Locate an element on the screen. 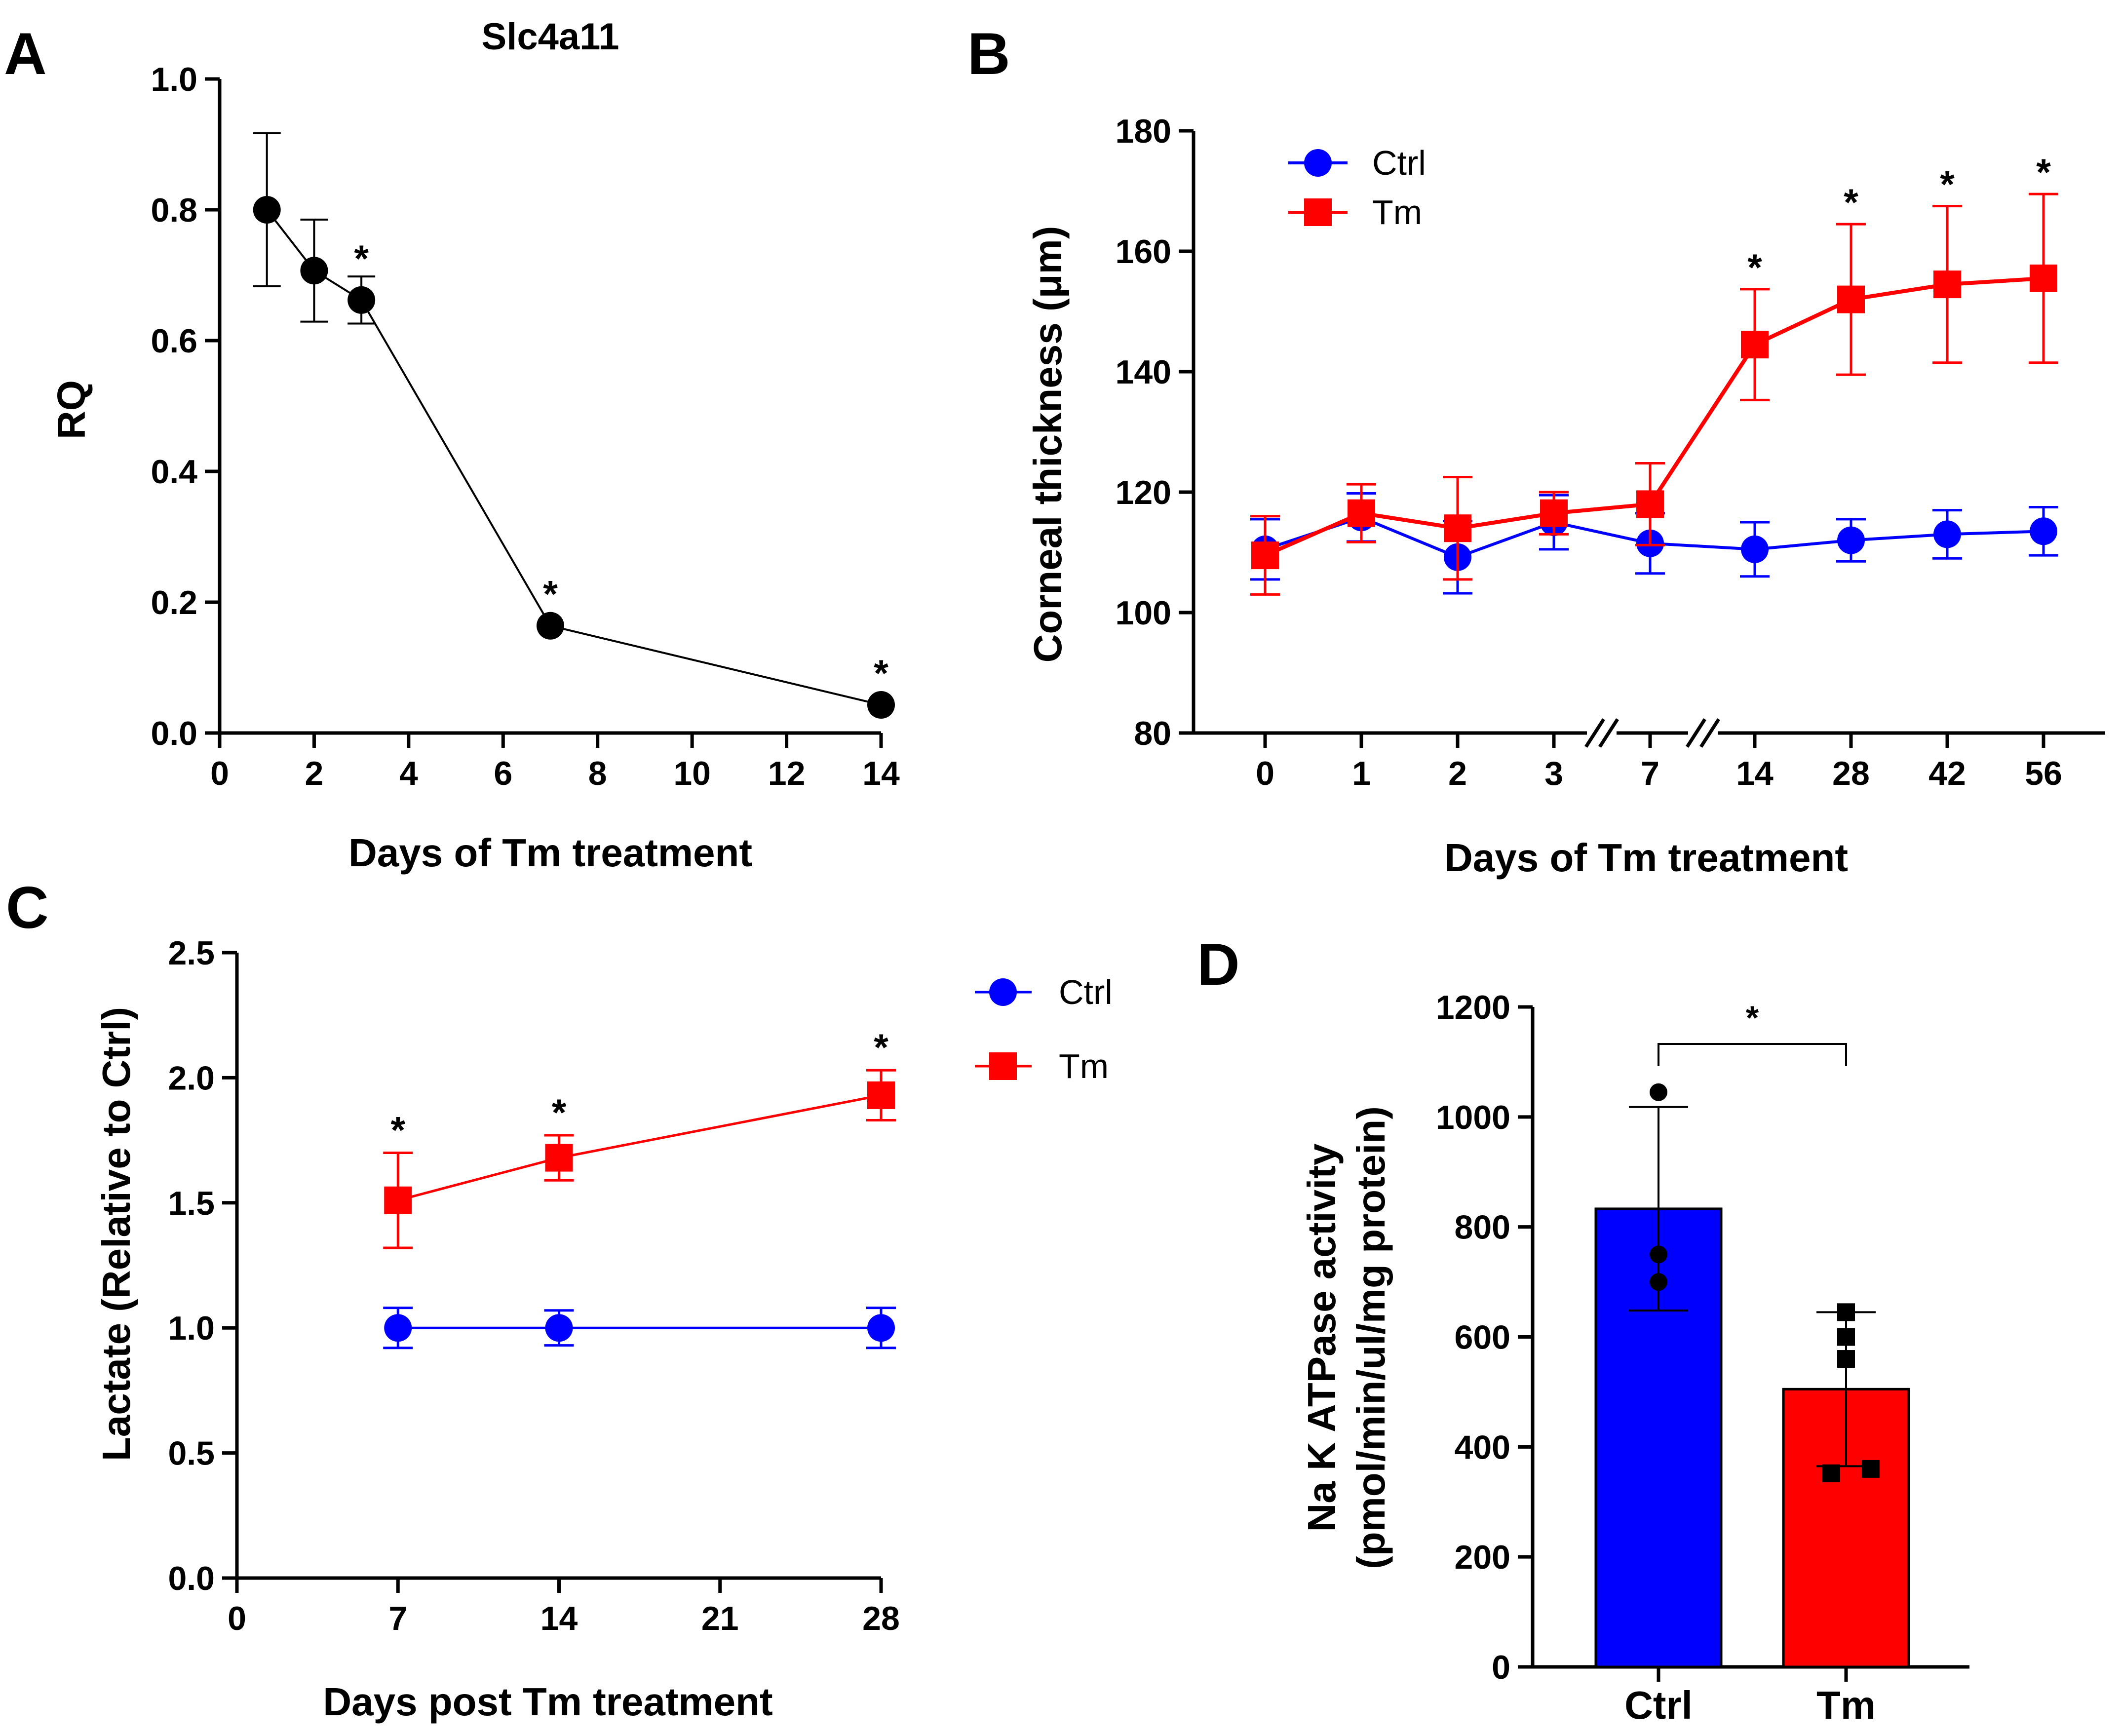 The height and width of the screenshot is (1736, 2121). legend-b-label-ctrl: Ctrl is located at coordinates (1399, 163).